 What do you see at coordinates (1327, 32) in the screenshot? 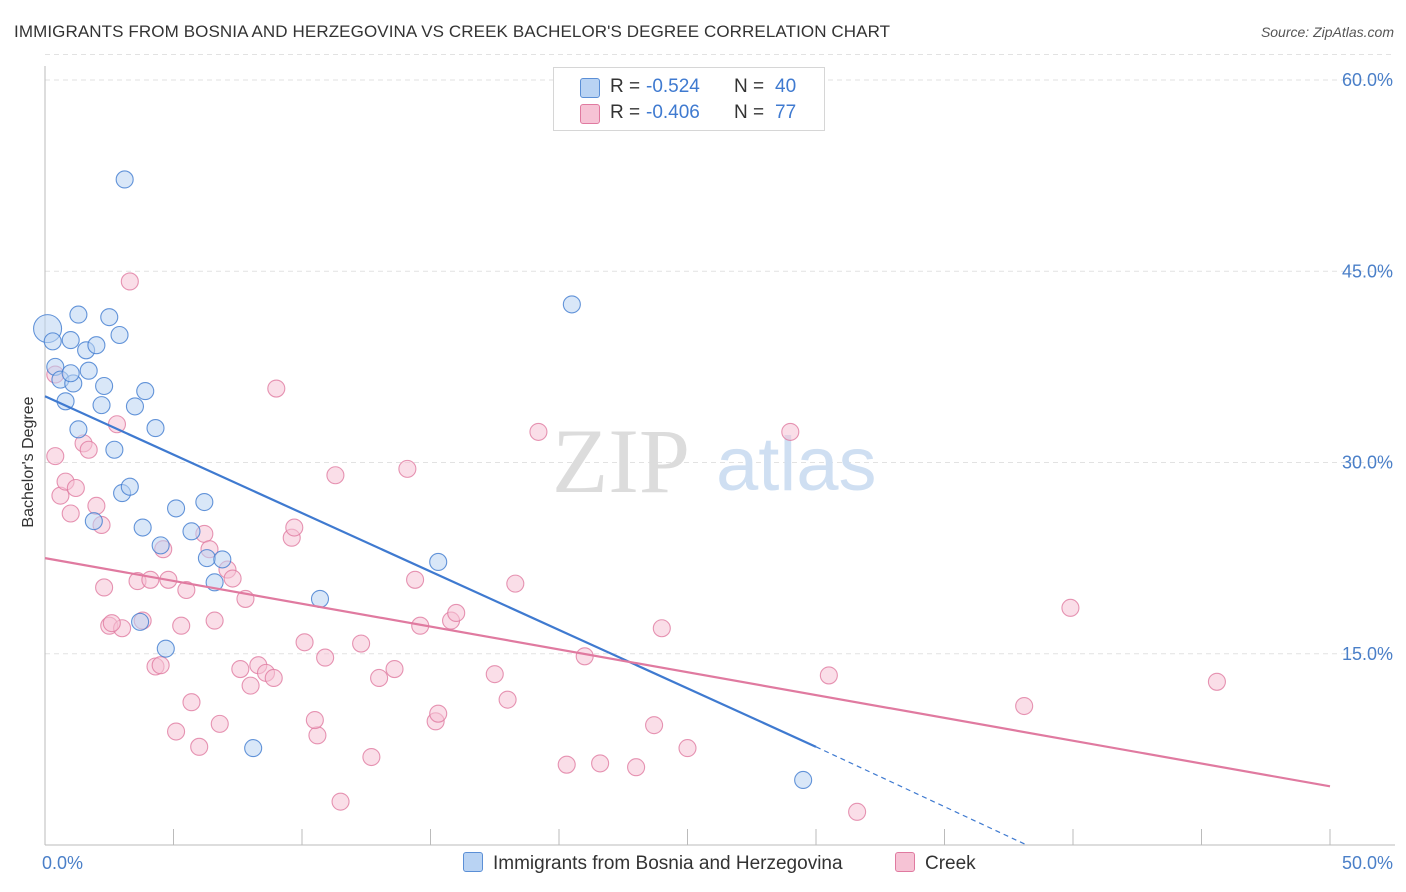
I see `source-label: Source: ZipAtlas.com` at bounding box center [1327, 32].